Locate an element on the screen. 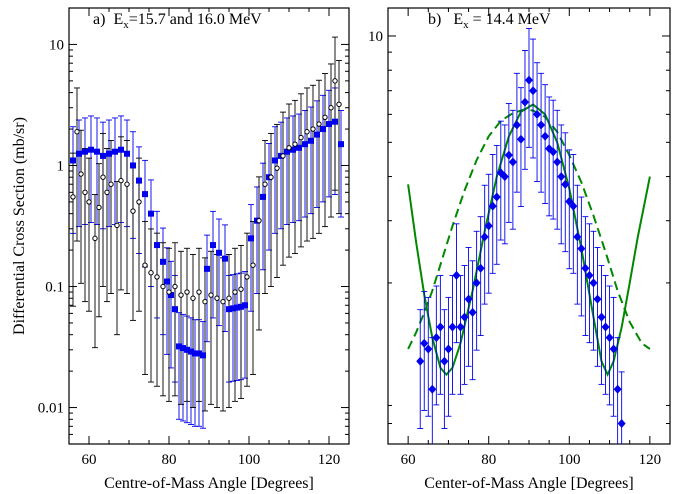  panel-a-x-tick-label: 80 is located at coordinates (169, 460).